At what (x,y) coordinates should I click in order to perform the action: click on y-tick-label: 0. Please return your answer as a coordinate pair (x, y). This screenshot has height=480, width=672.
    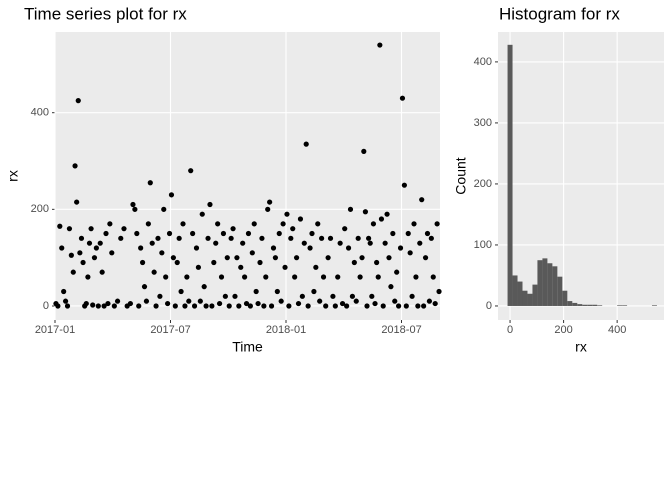
    Looking at the image, I should click on (489, 306).